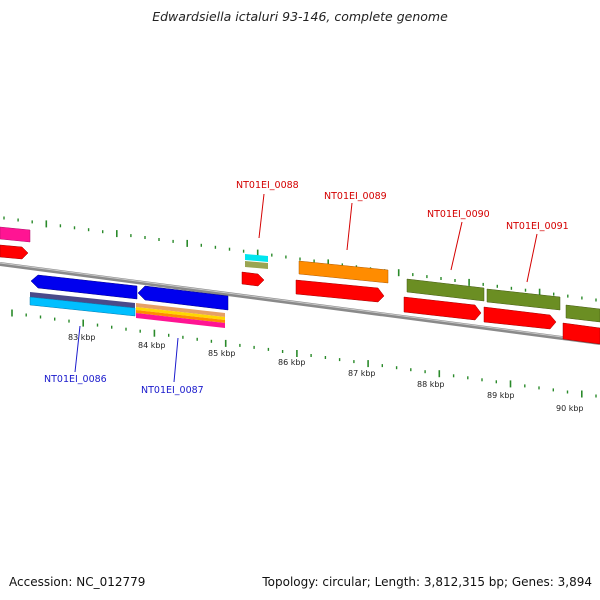 The width and height of the screenshot is (600, 600). I want to click on lower-strand-features, so click(129, 301).